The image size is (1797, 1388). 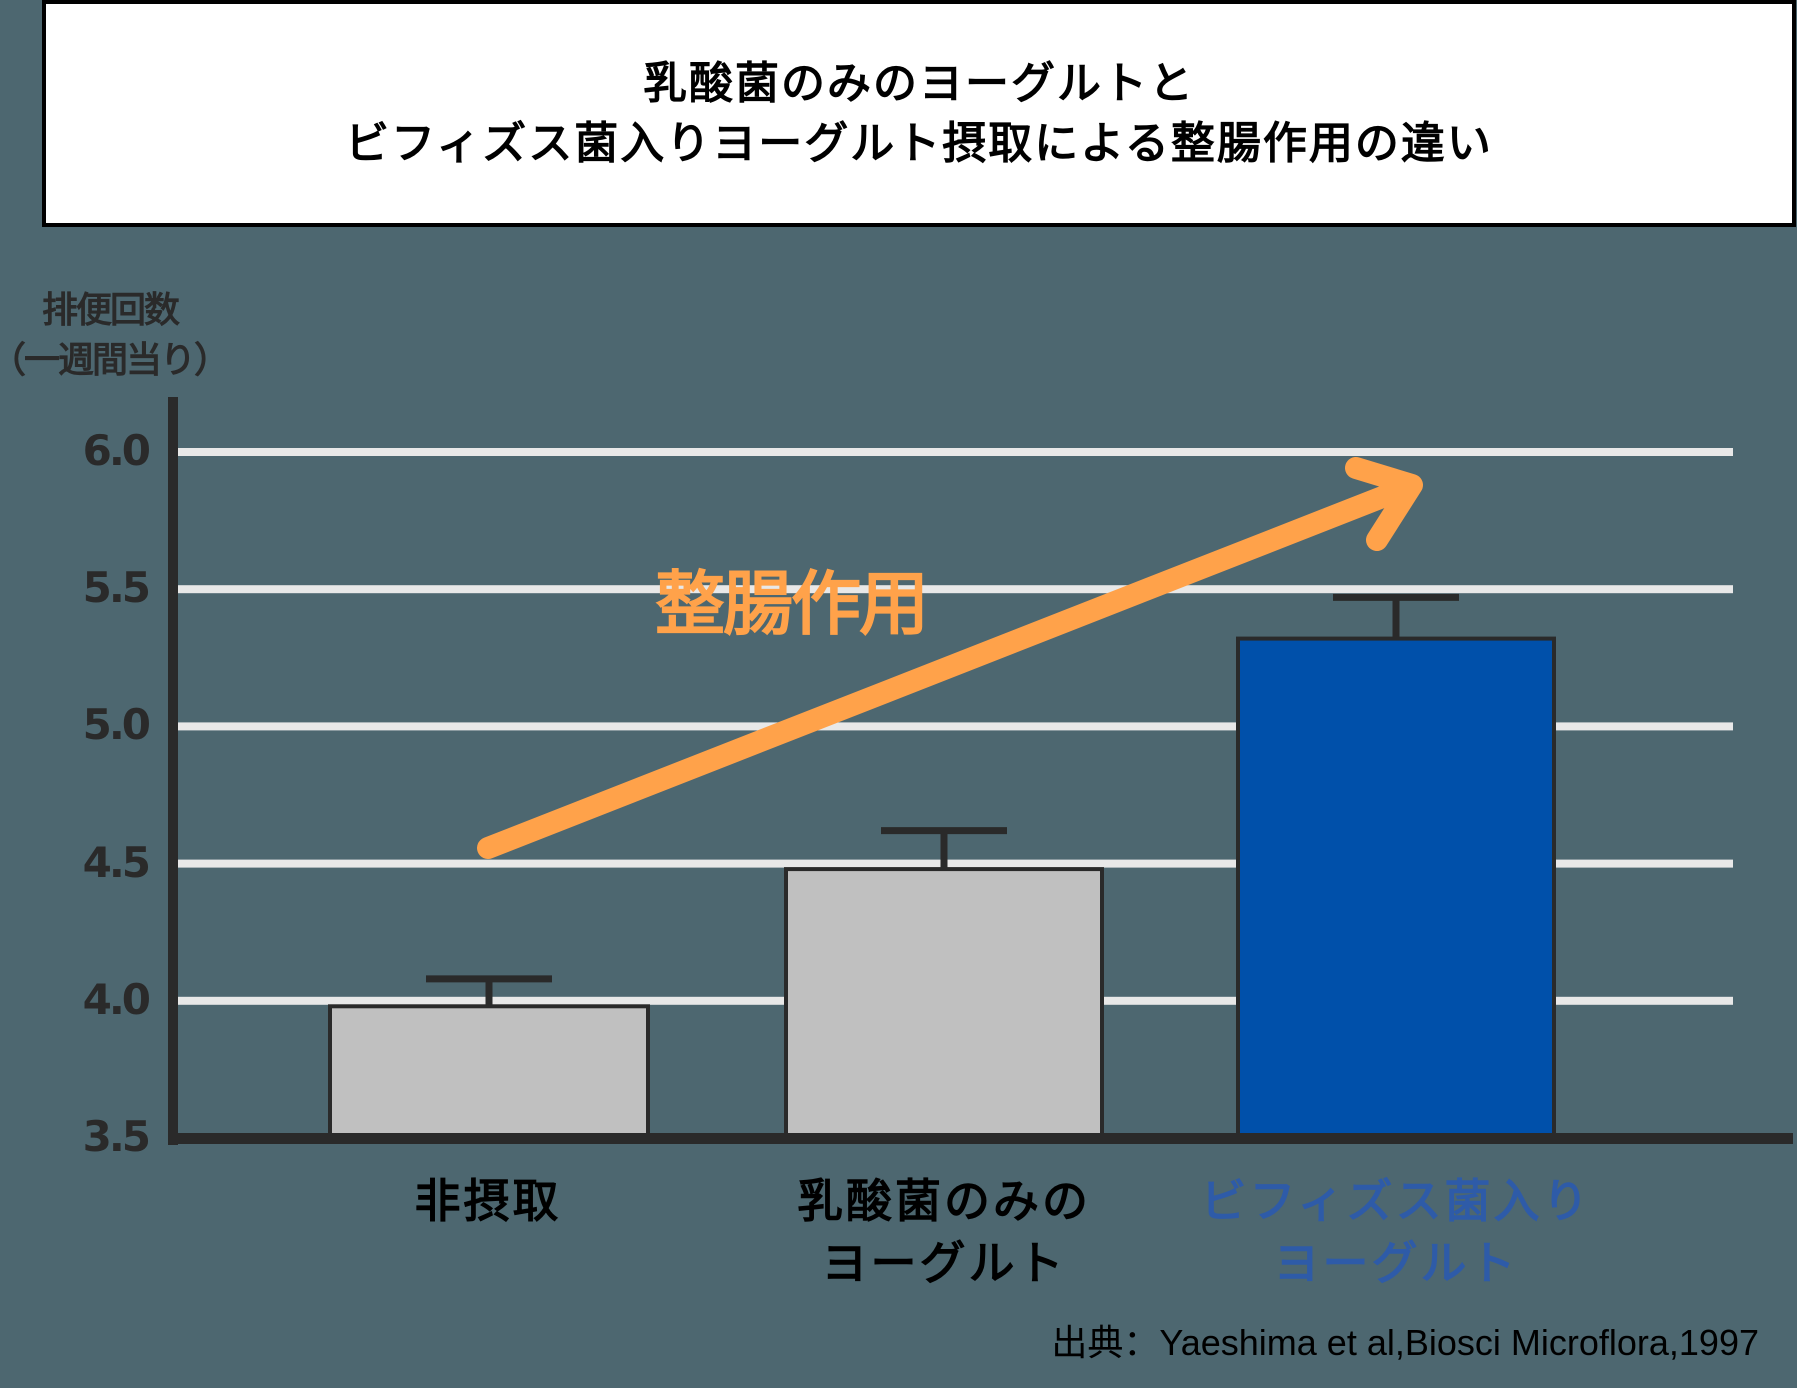 What do you see at coordinates (116, 1136) in the screenshot?
I see `y-tick-label: 3.5` at bounding box center [116, 1136].